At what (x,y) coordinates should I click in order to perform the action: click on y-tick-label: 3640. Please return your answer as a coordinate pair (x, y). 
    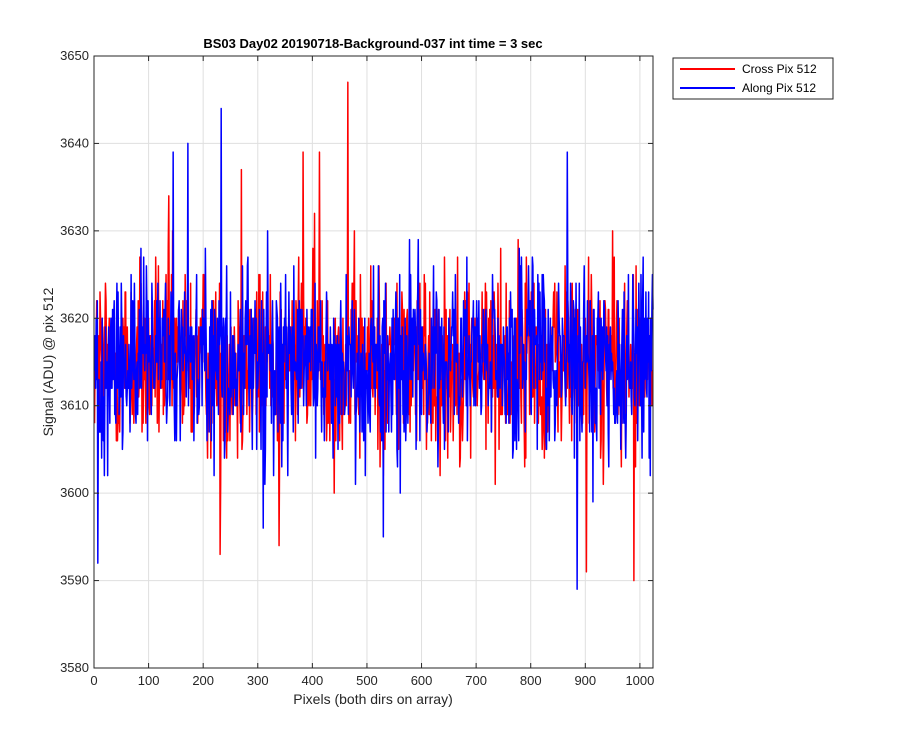
    Looking at the image, I should click on (74, 142).